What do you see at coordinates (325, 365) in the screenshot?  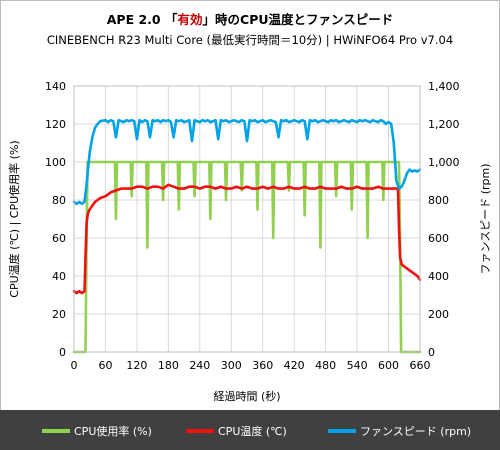 I see `x-tick-label: 480` at bounding box center [325, 365].